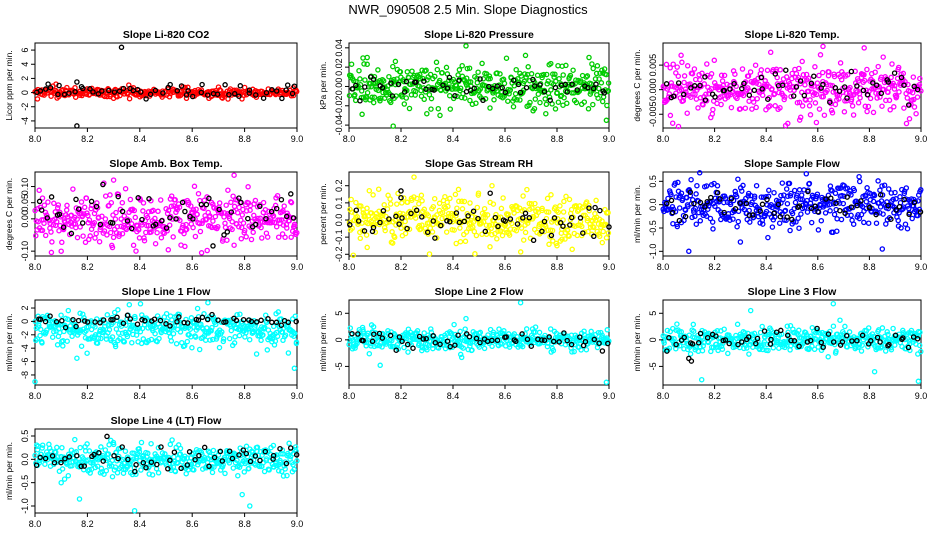 This screenshot has width=936, height=540. Describe the element at coordinates (453, 396) in the screenshot. I see `x-tick-label: 8.4` at that location.